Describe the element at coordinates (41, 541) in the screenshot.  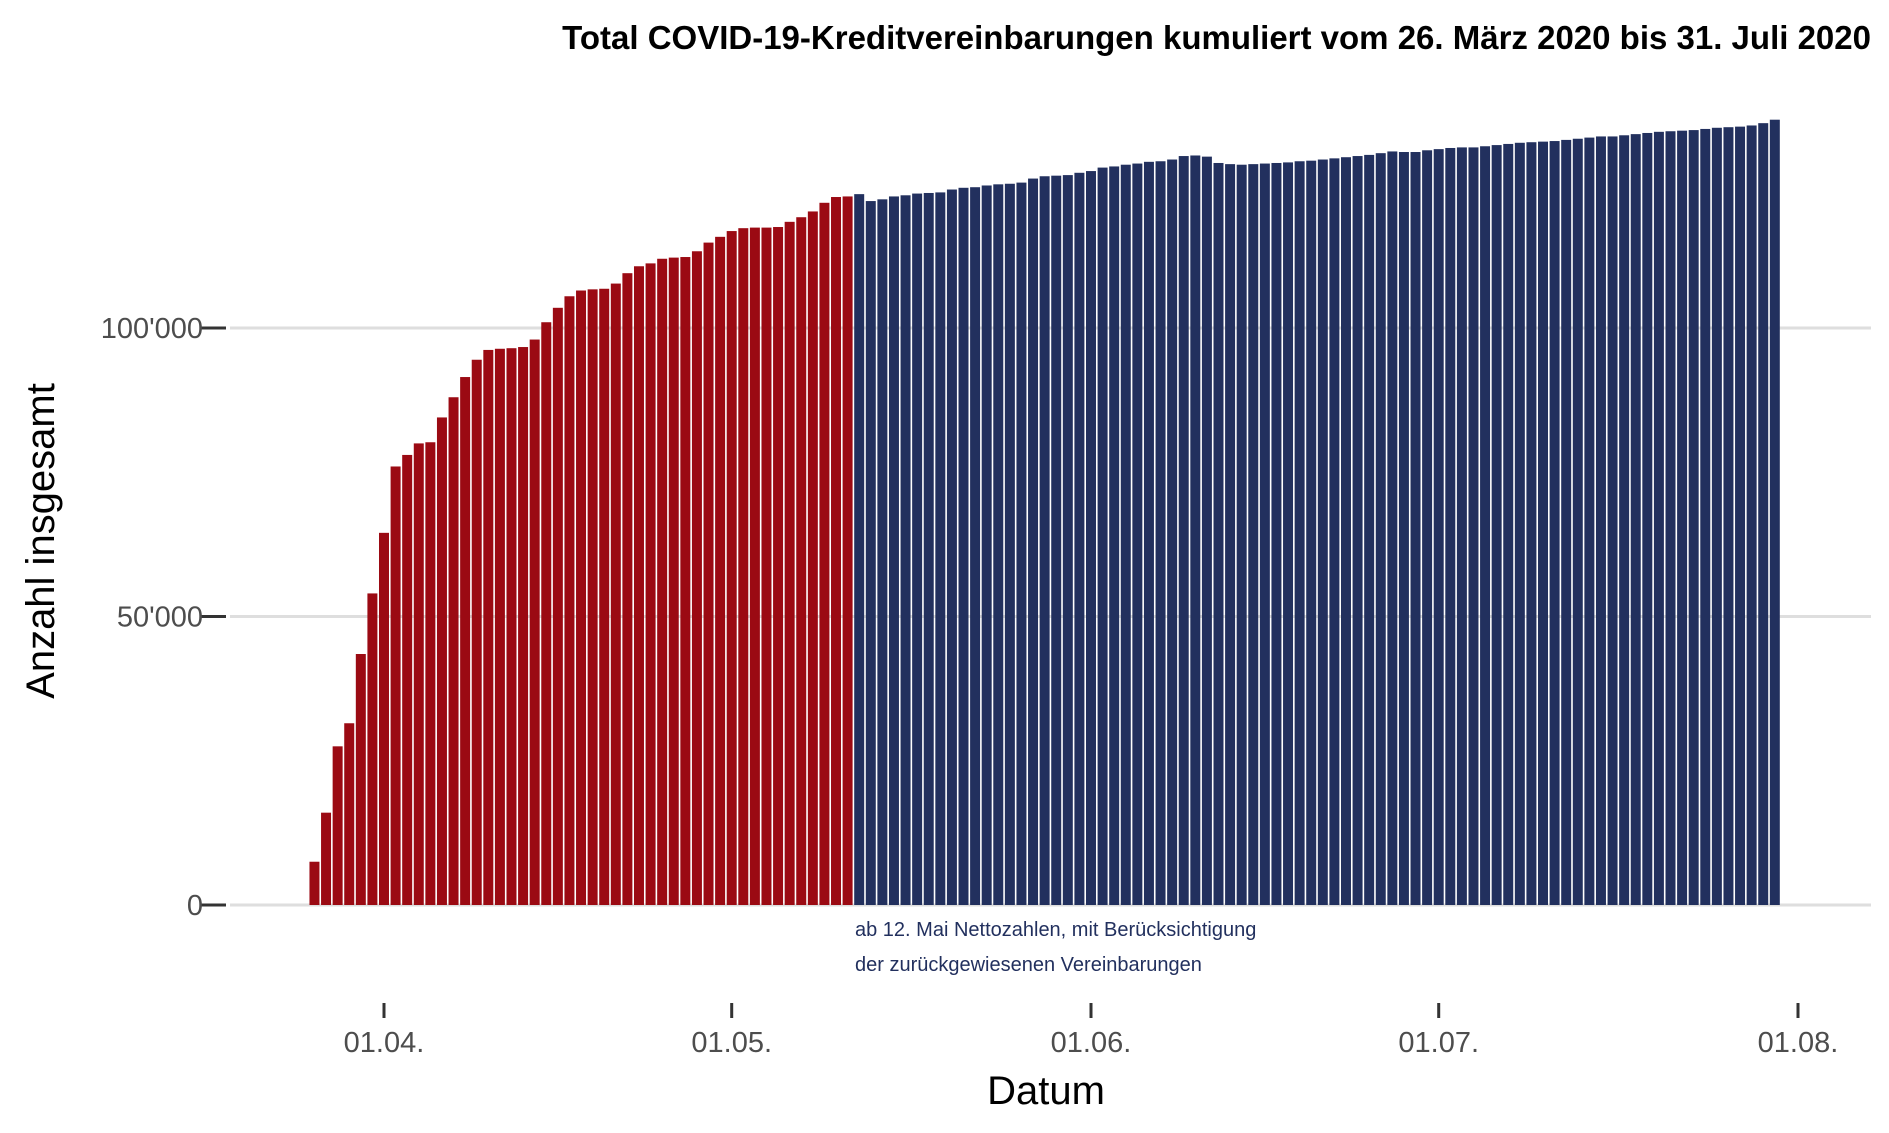
I see `y-axis-title: Anzahl insgesamt` at that location.